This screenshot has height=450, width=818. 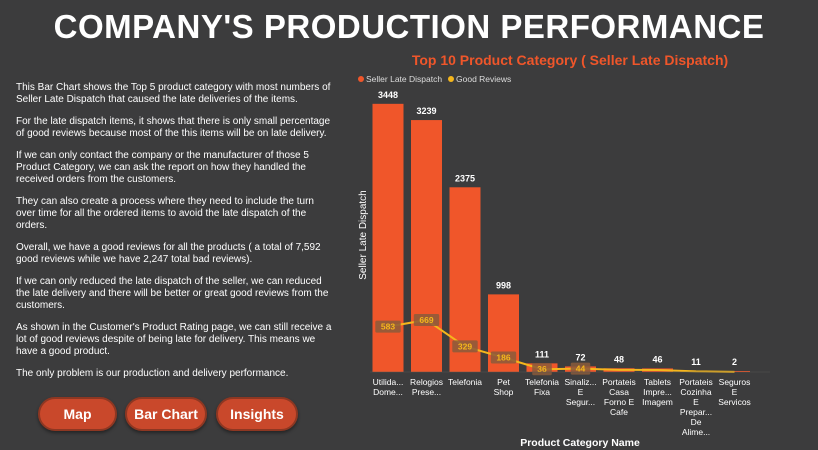 I want to click on line-data-label: 583, so click(x=388, y=327).